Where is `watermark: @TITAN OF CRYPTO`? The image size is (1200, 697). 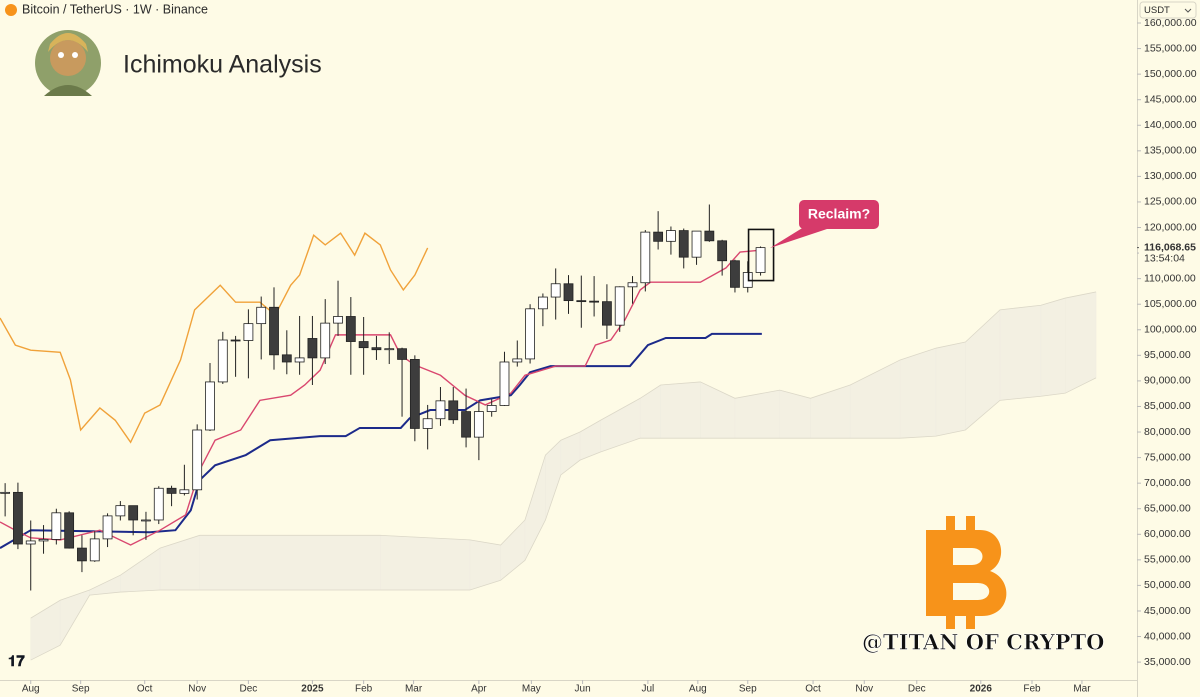
watermark: @TITAN OF CRYPTO is located at coordinates (983, 642).